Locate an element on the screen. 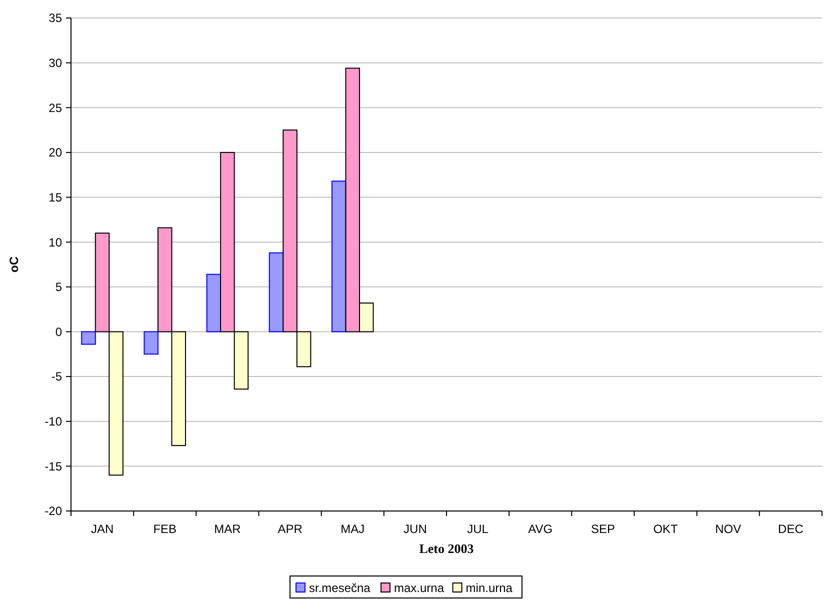 The height and width of the screenshot is (606, 824). y-tick-label: 15 is located at coordinates (55, 197).